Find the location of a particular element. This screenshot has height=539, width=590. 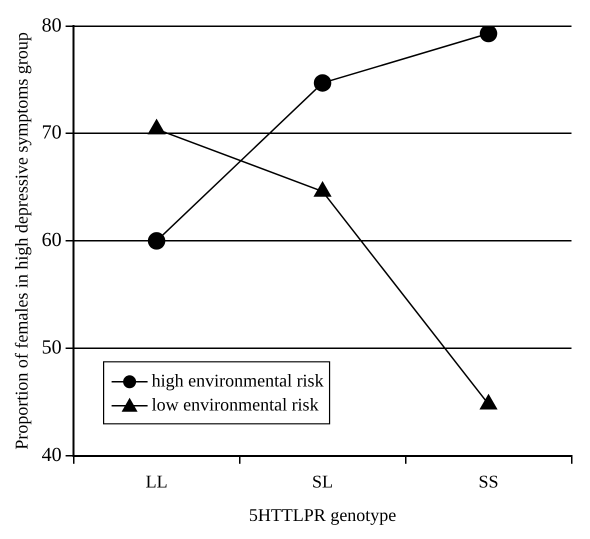

legend-label: high environmental risk is located at coordinates (238, 380).